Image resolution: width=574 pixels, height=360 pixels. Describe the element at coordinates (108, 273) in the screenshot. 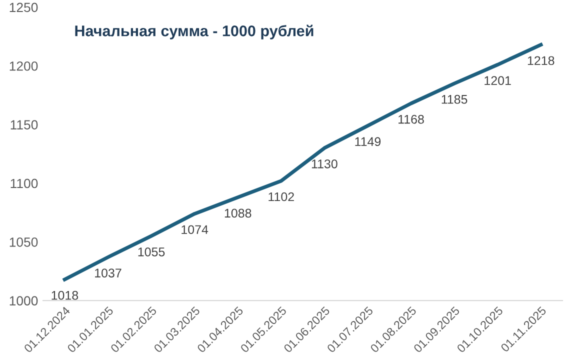

I see `data-label: 1037` at that location.